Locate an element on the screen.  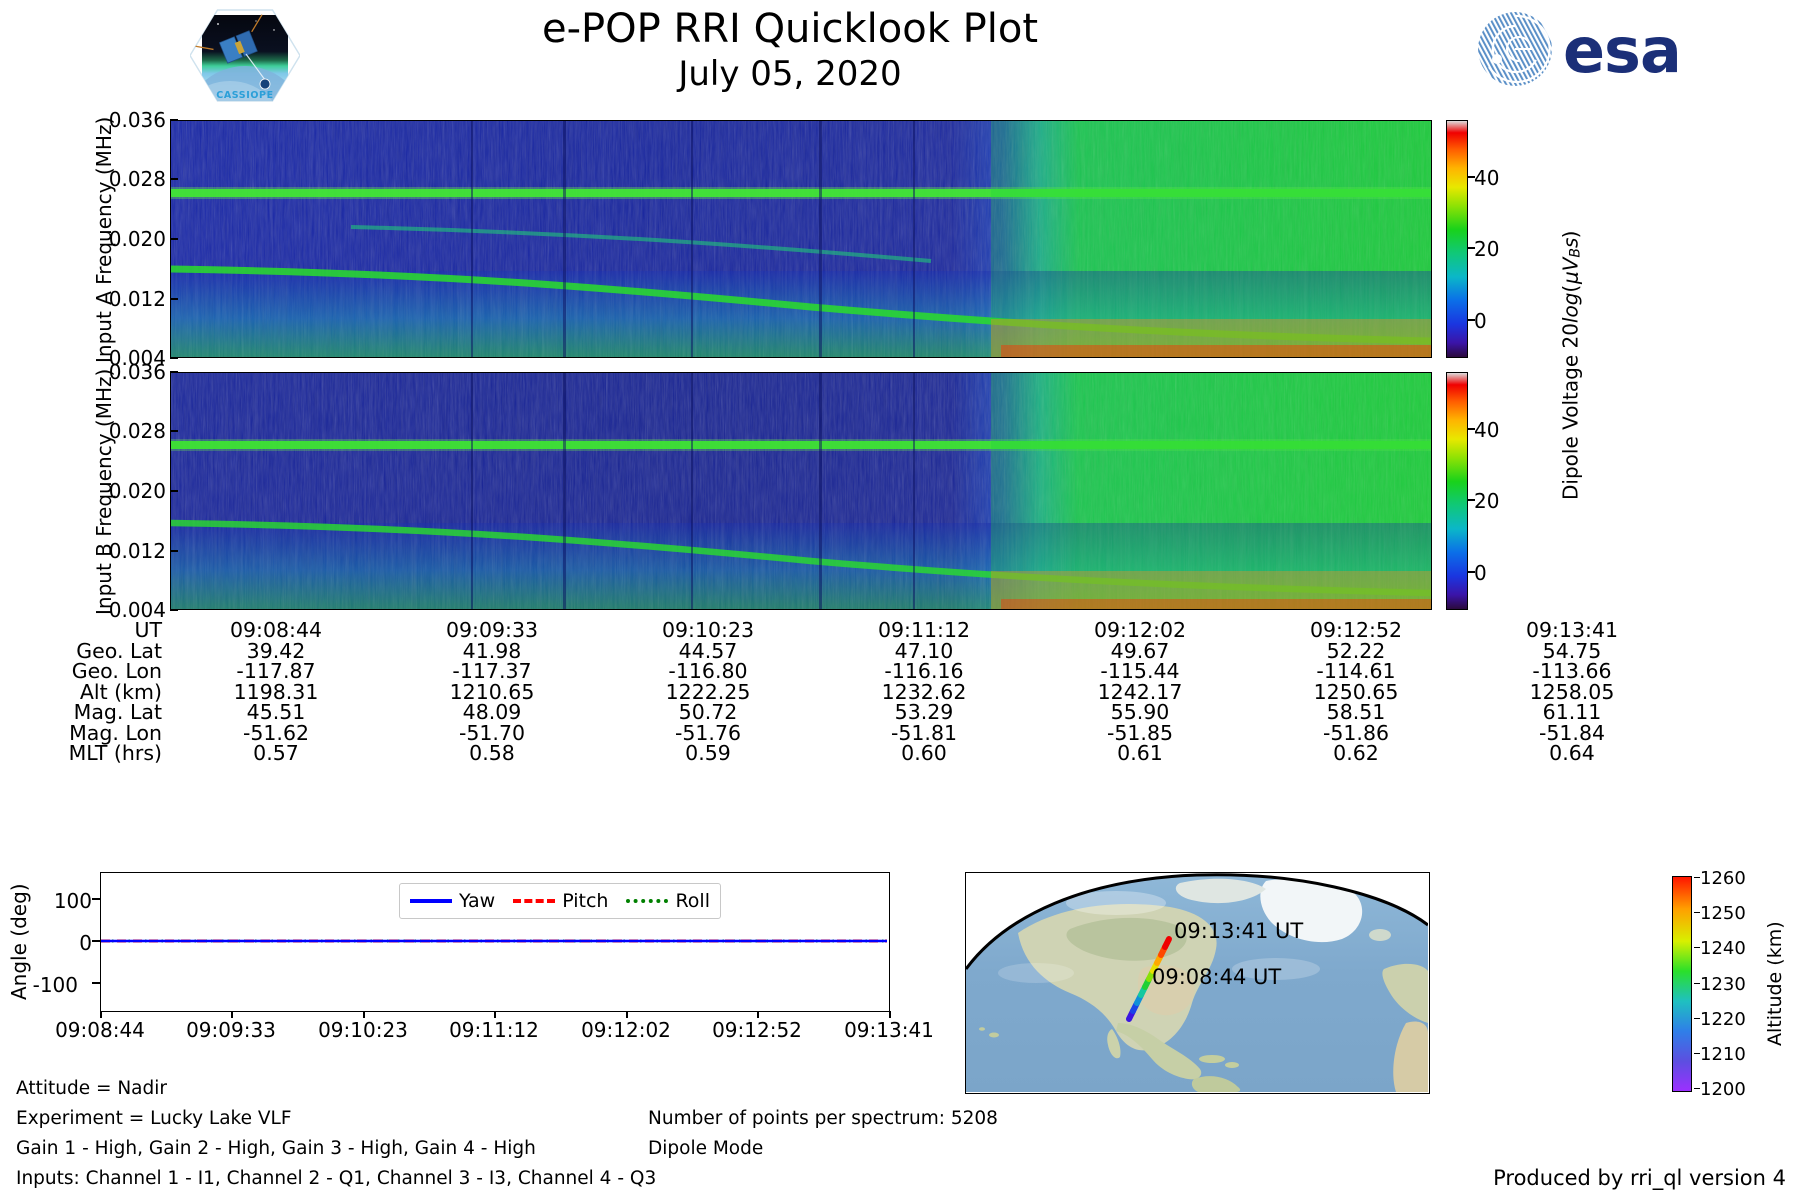
spectrogram-b-ytick-4: 0.004 is located at coordinates (137, 610).